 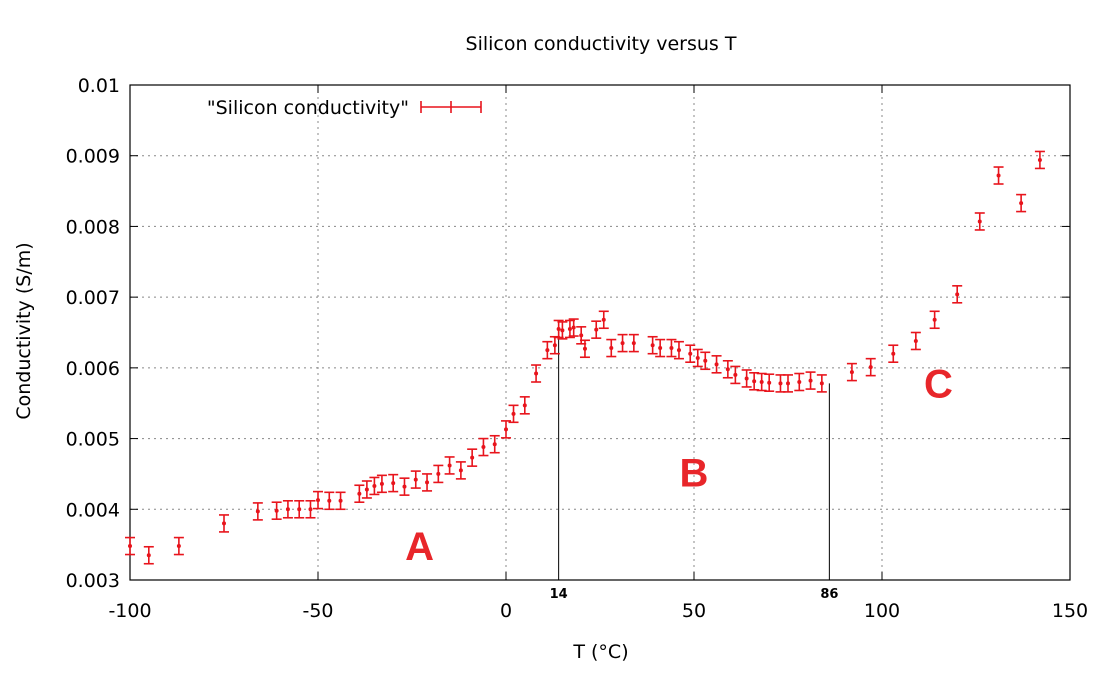 What do you see at coordinates (93, 440) in the screenshot?
I see `y-tick-label: 0.005` at bounding box center [93, 440].